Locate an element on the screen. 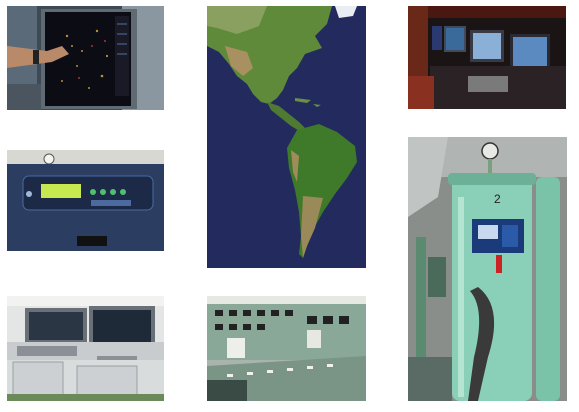  photo-engine-control-room is located at coordinates (286, 348).